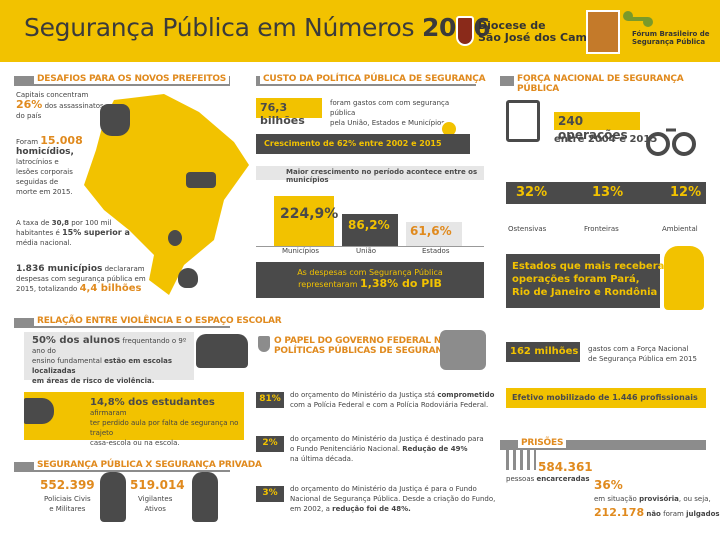 The image size is (720, 540). Describe the element at coordinates (29, 104) in the screenshot. I see `capitais-pct: 26%` at that location.